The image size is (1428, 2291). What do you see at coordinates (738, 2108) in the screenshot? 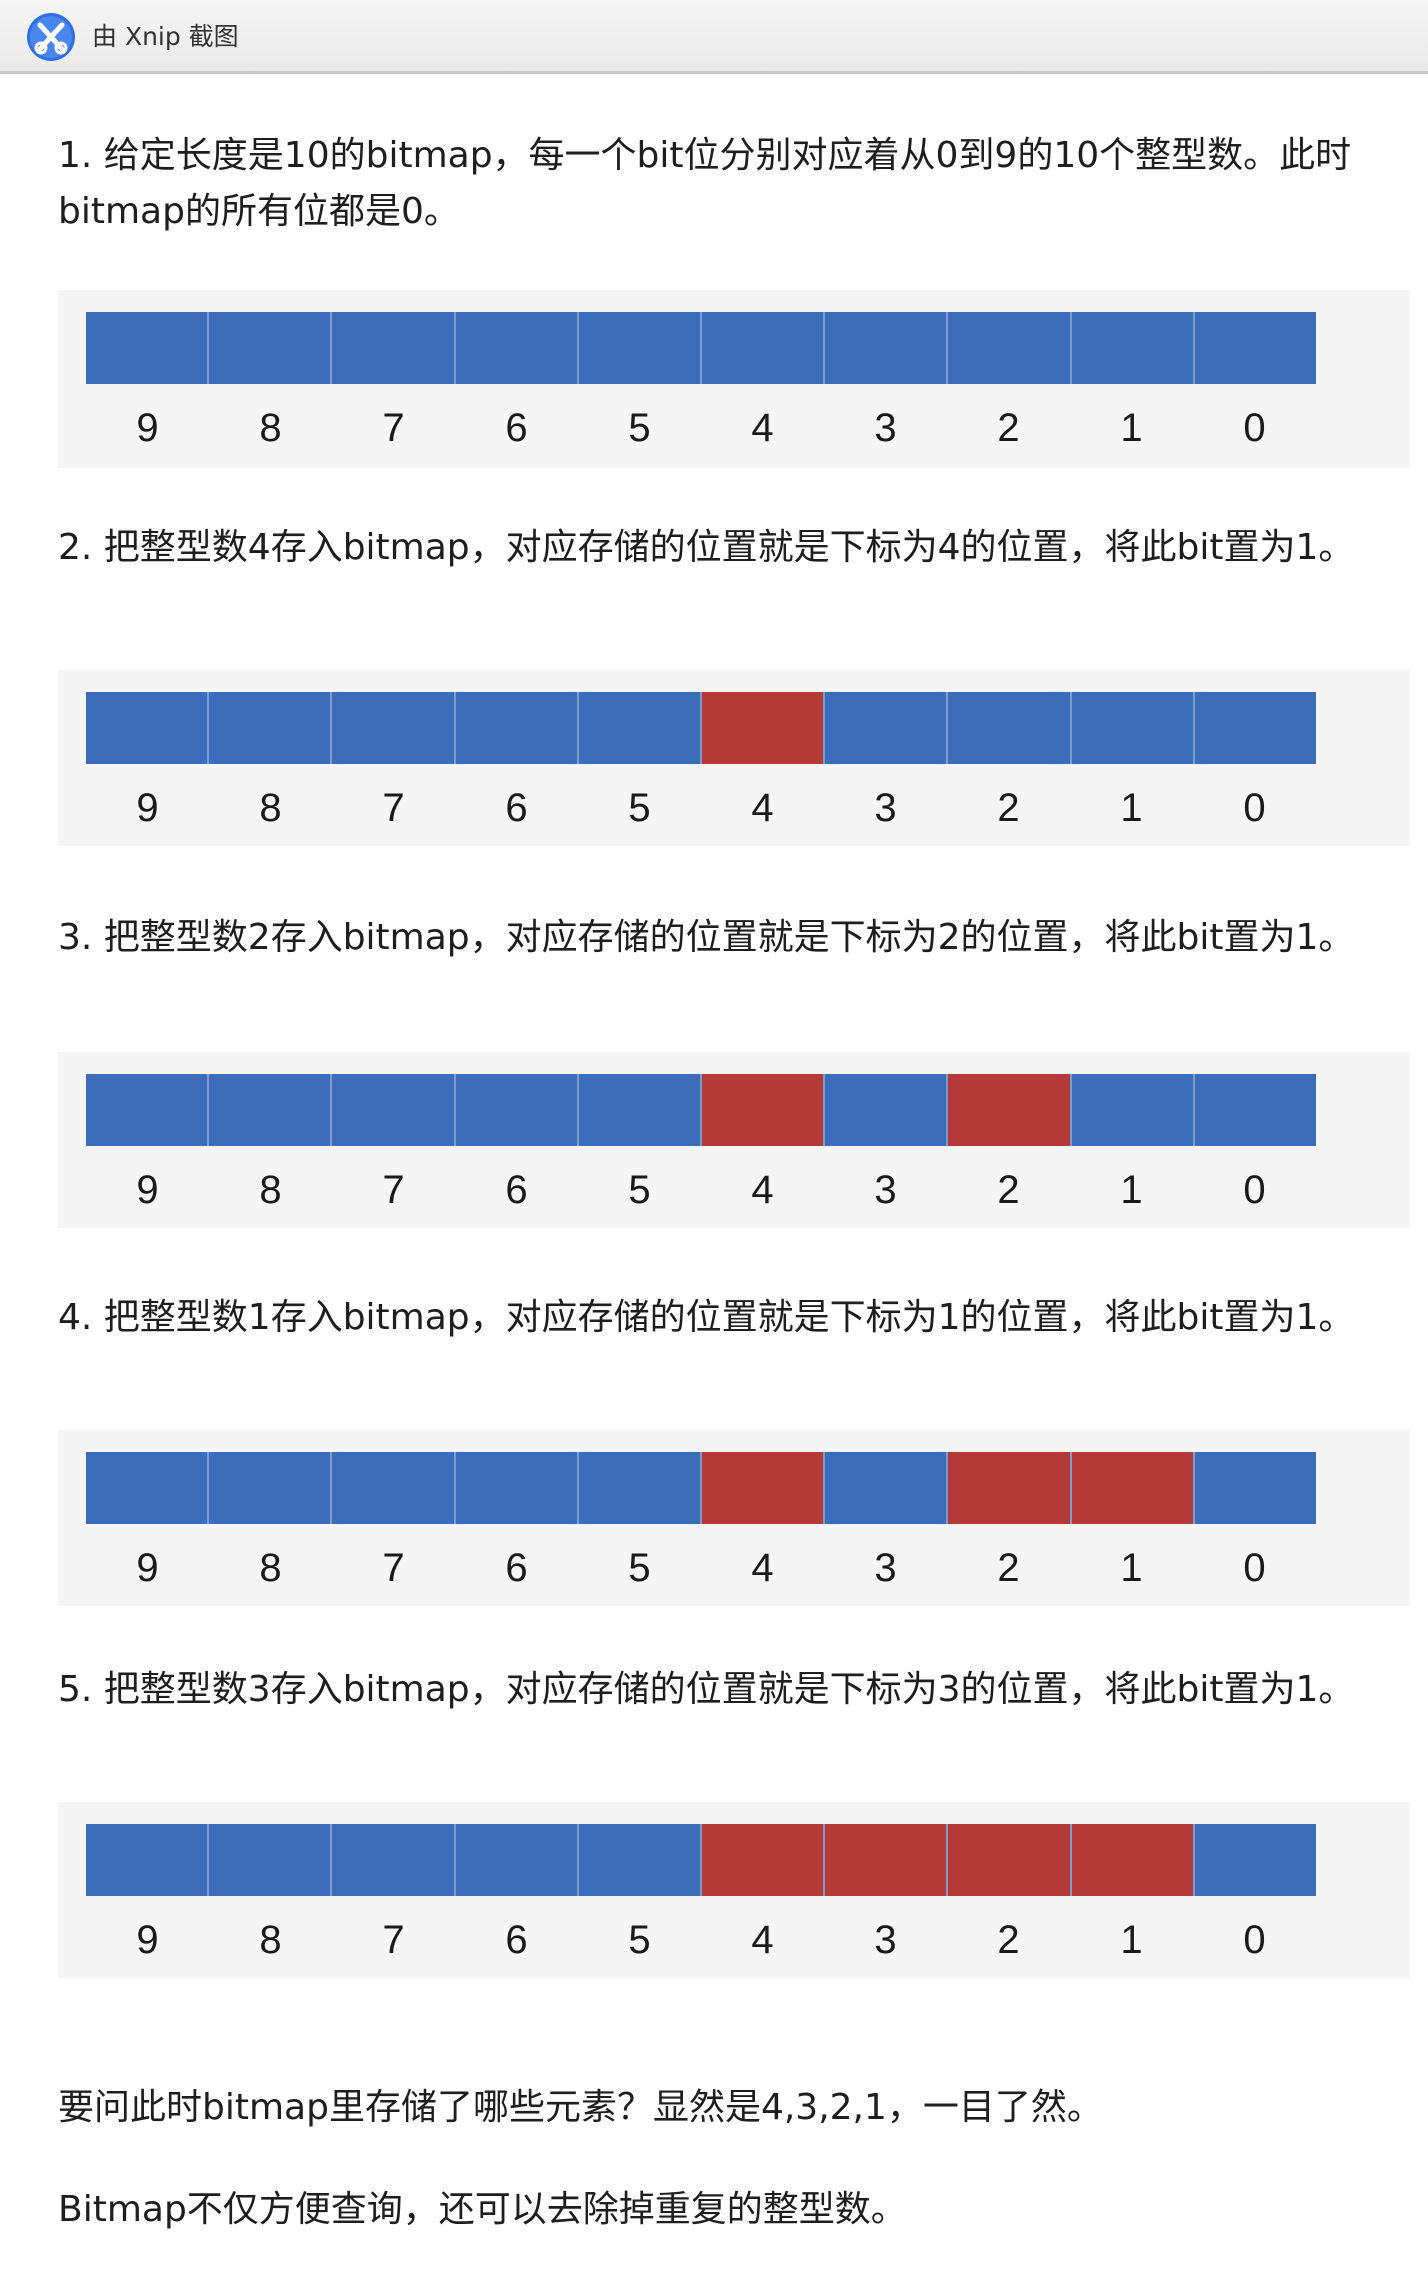
I see `conclusion-question: 要问此时bitmap里存储了哪些元素？显然是4,3,2,1，一目了然。` at bounding box center [738, 2108].